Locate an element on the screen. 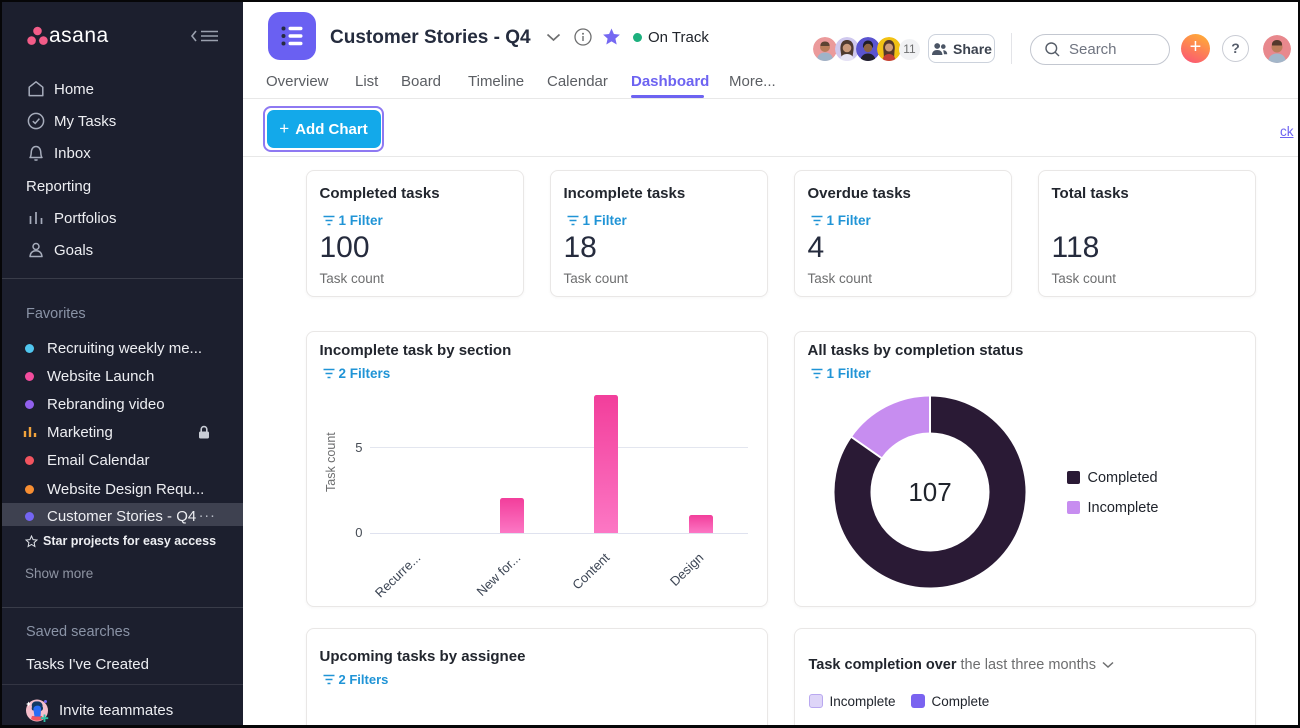 This screenshot has height=728, width=1300. svg-text: 107 is located at coordinates (929, 492).